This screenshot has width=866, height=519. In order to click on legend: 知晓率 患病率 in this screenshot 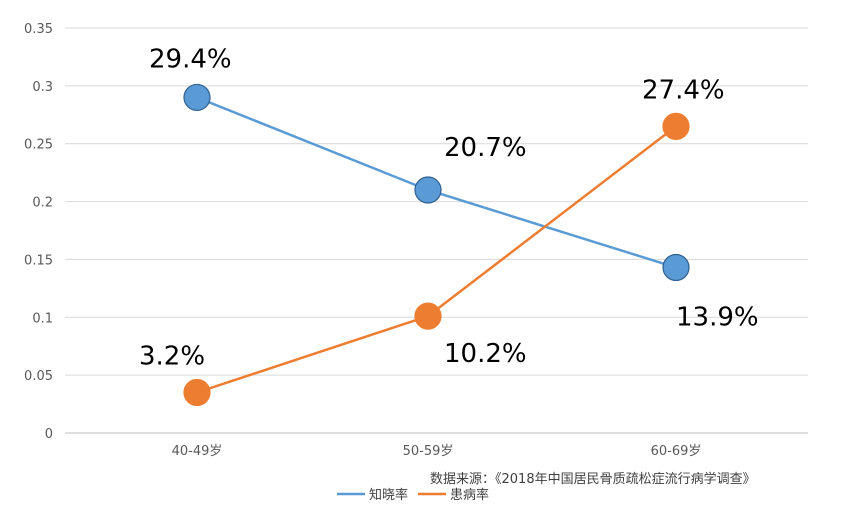, I will do `click(413, 495)`.